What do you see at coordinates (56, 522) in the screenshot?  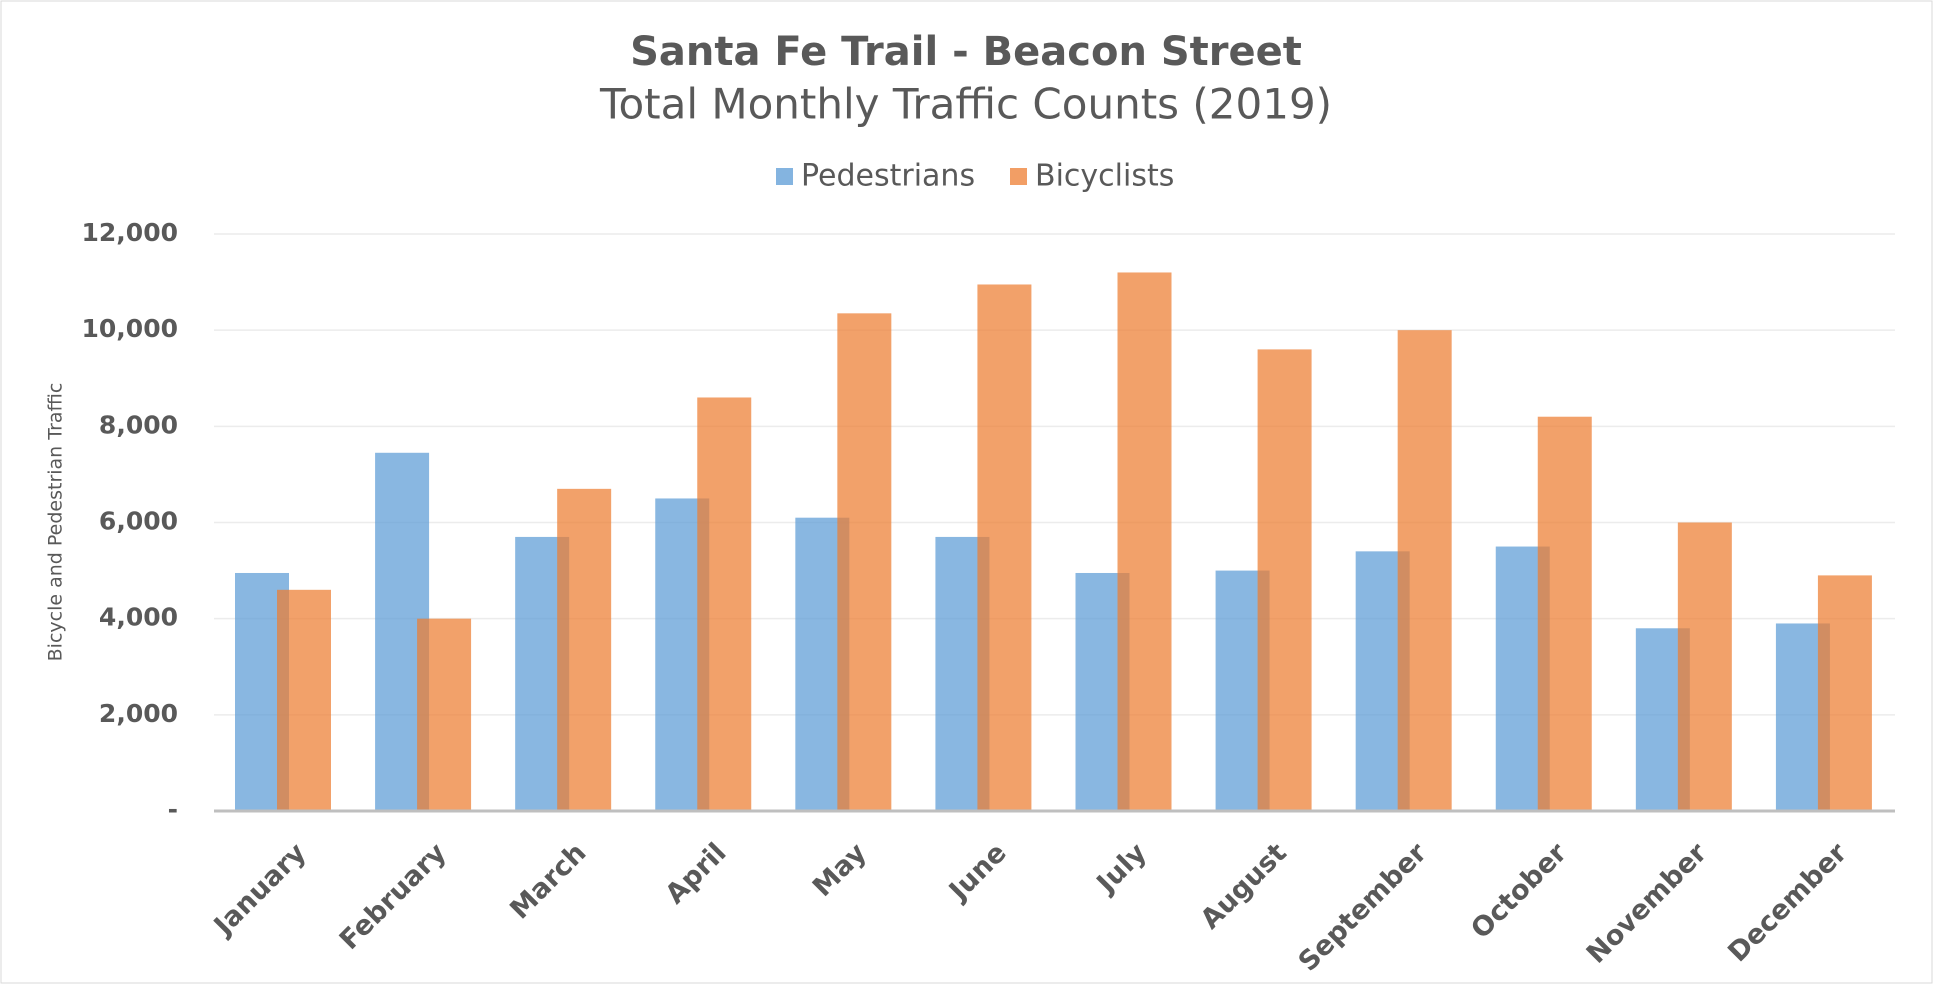 I see `y-axis-label: Bicycle and Pedestrian Traffic` at bounding box center [56, 522].